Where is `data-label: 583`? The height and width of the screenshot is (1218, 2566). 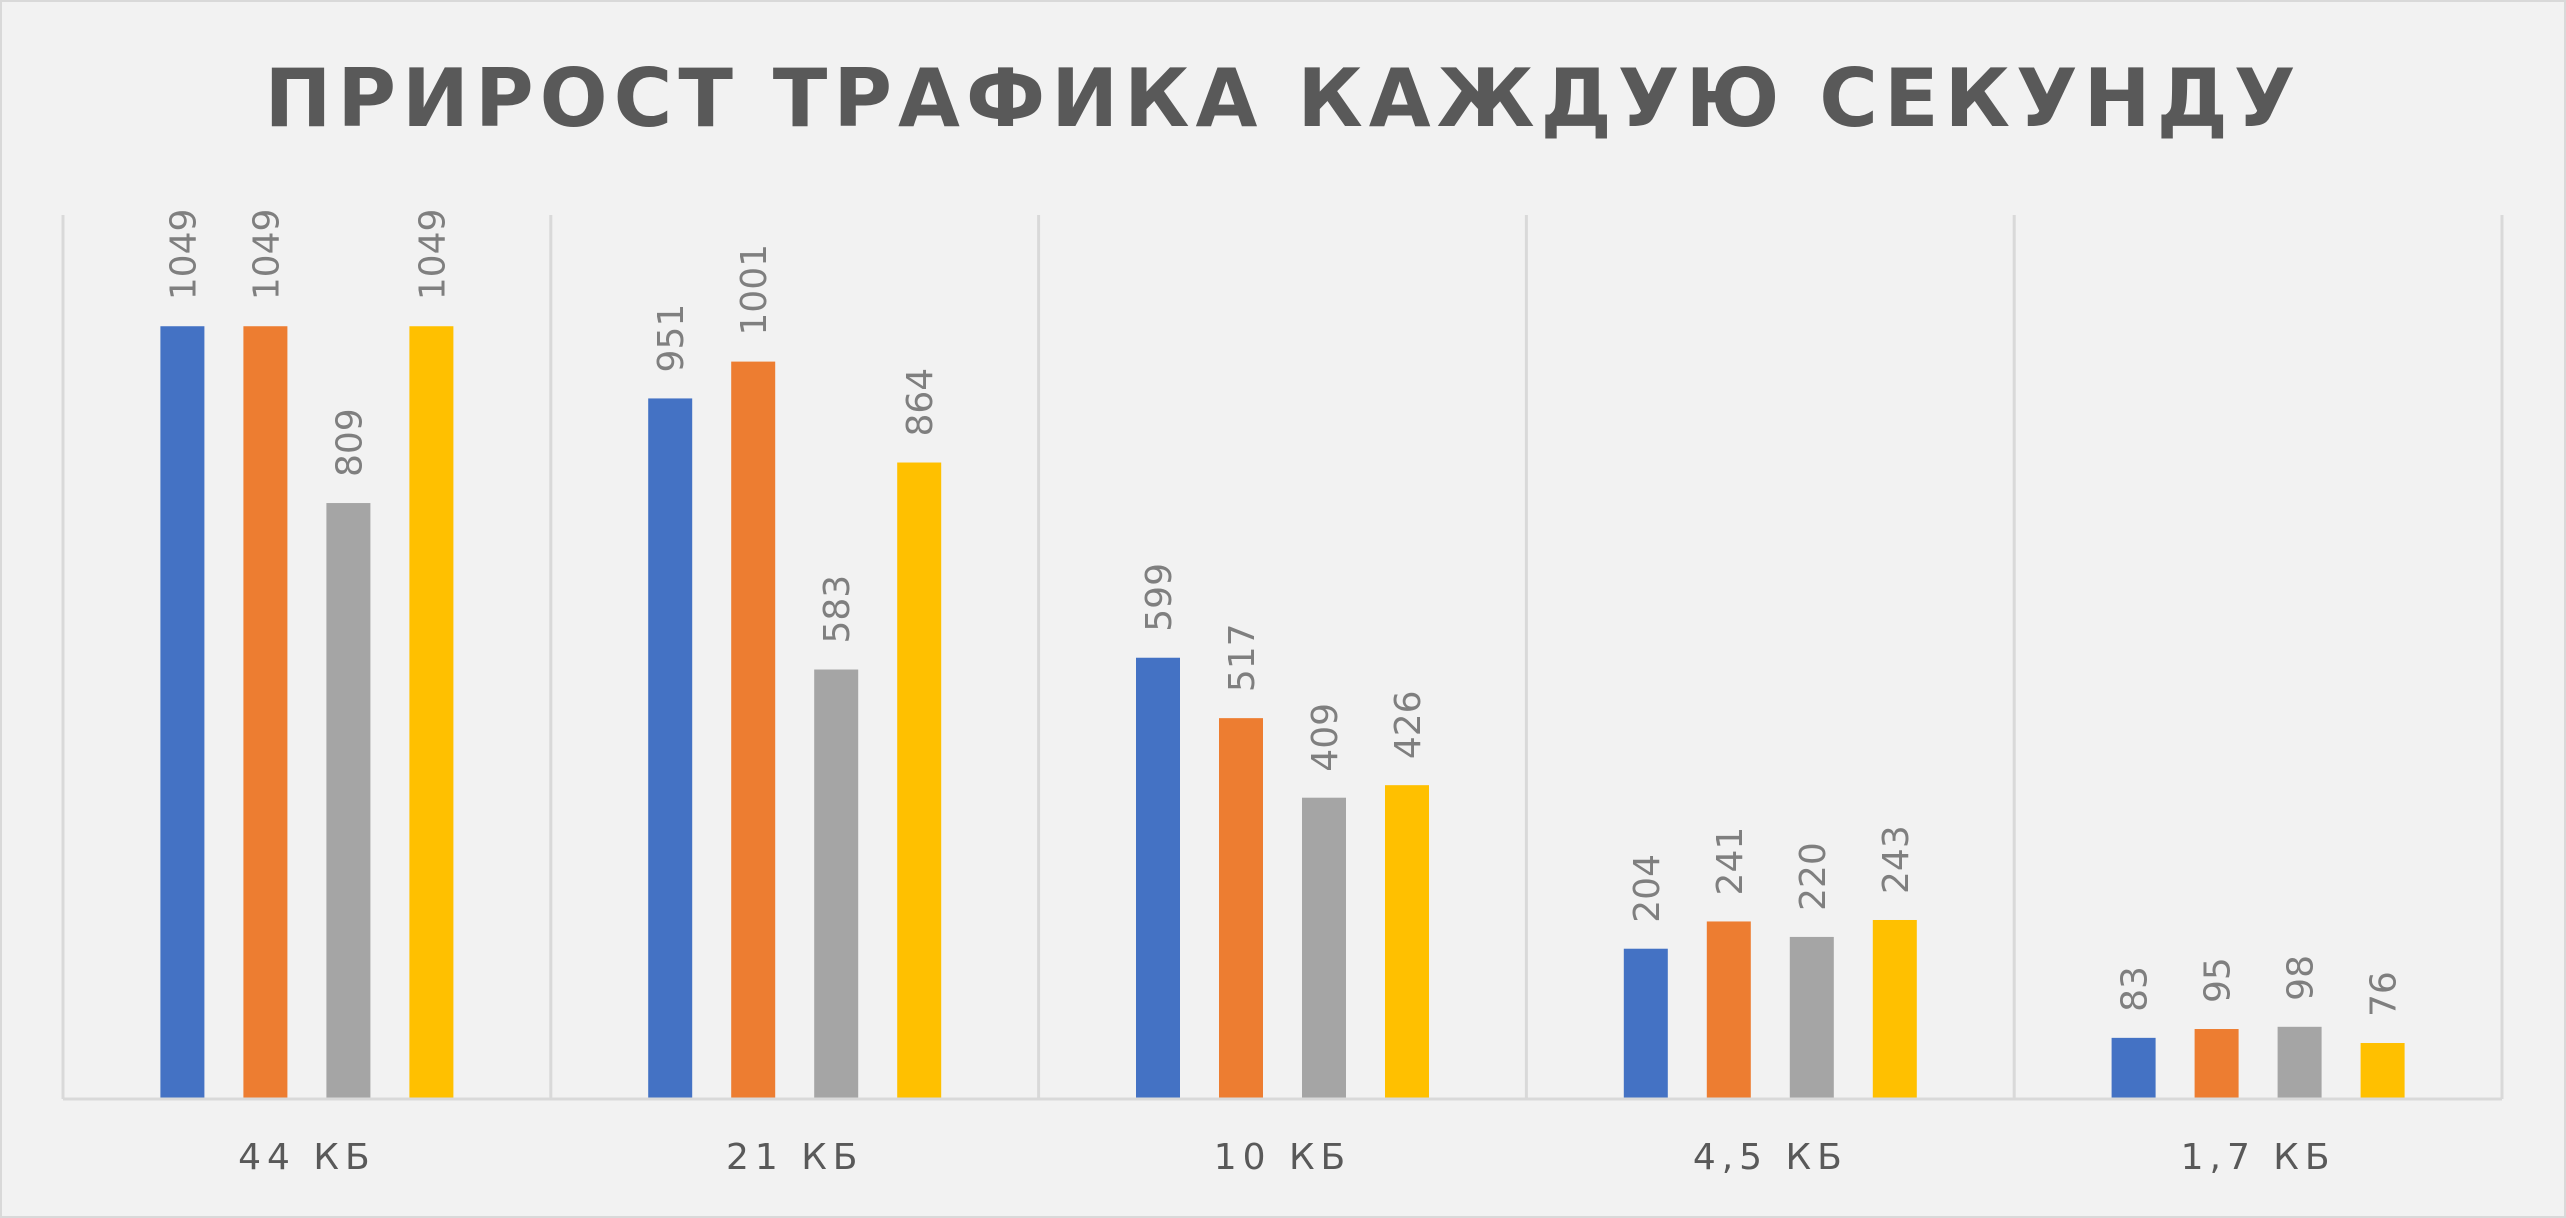 data-label: 583 is located at coordinates (837, 609).